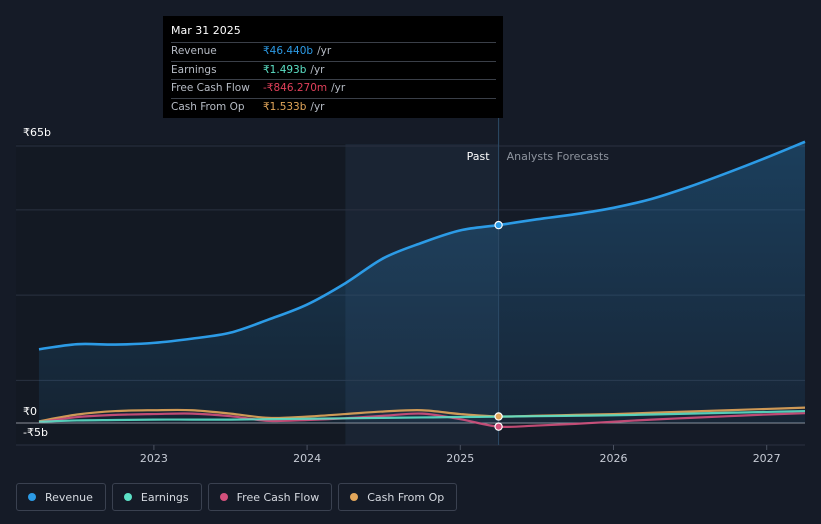 The image size is (821, 524). I want to click on fcf-marker, so click(498, 426).